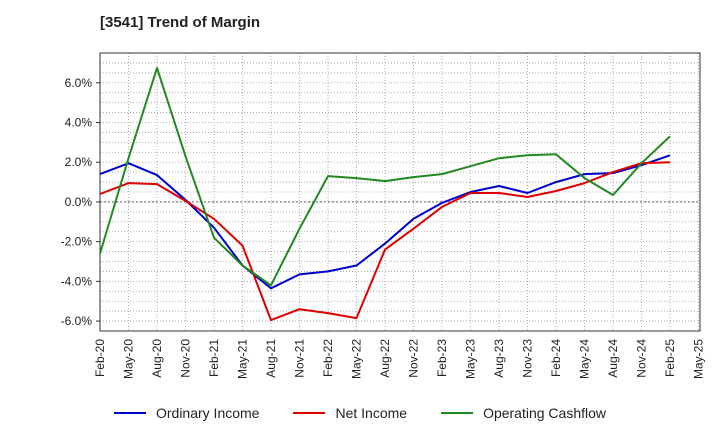 The image size is (720, 440). What do you see at coordinates (670, 358) in the screenshot?
I see `x-tick-label: Feb-25` at bounding box center [670, 358].